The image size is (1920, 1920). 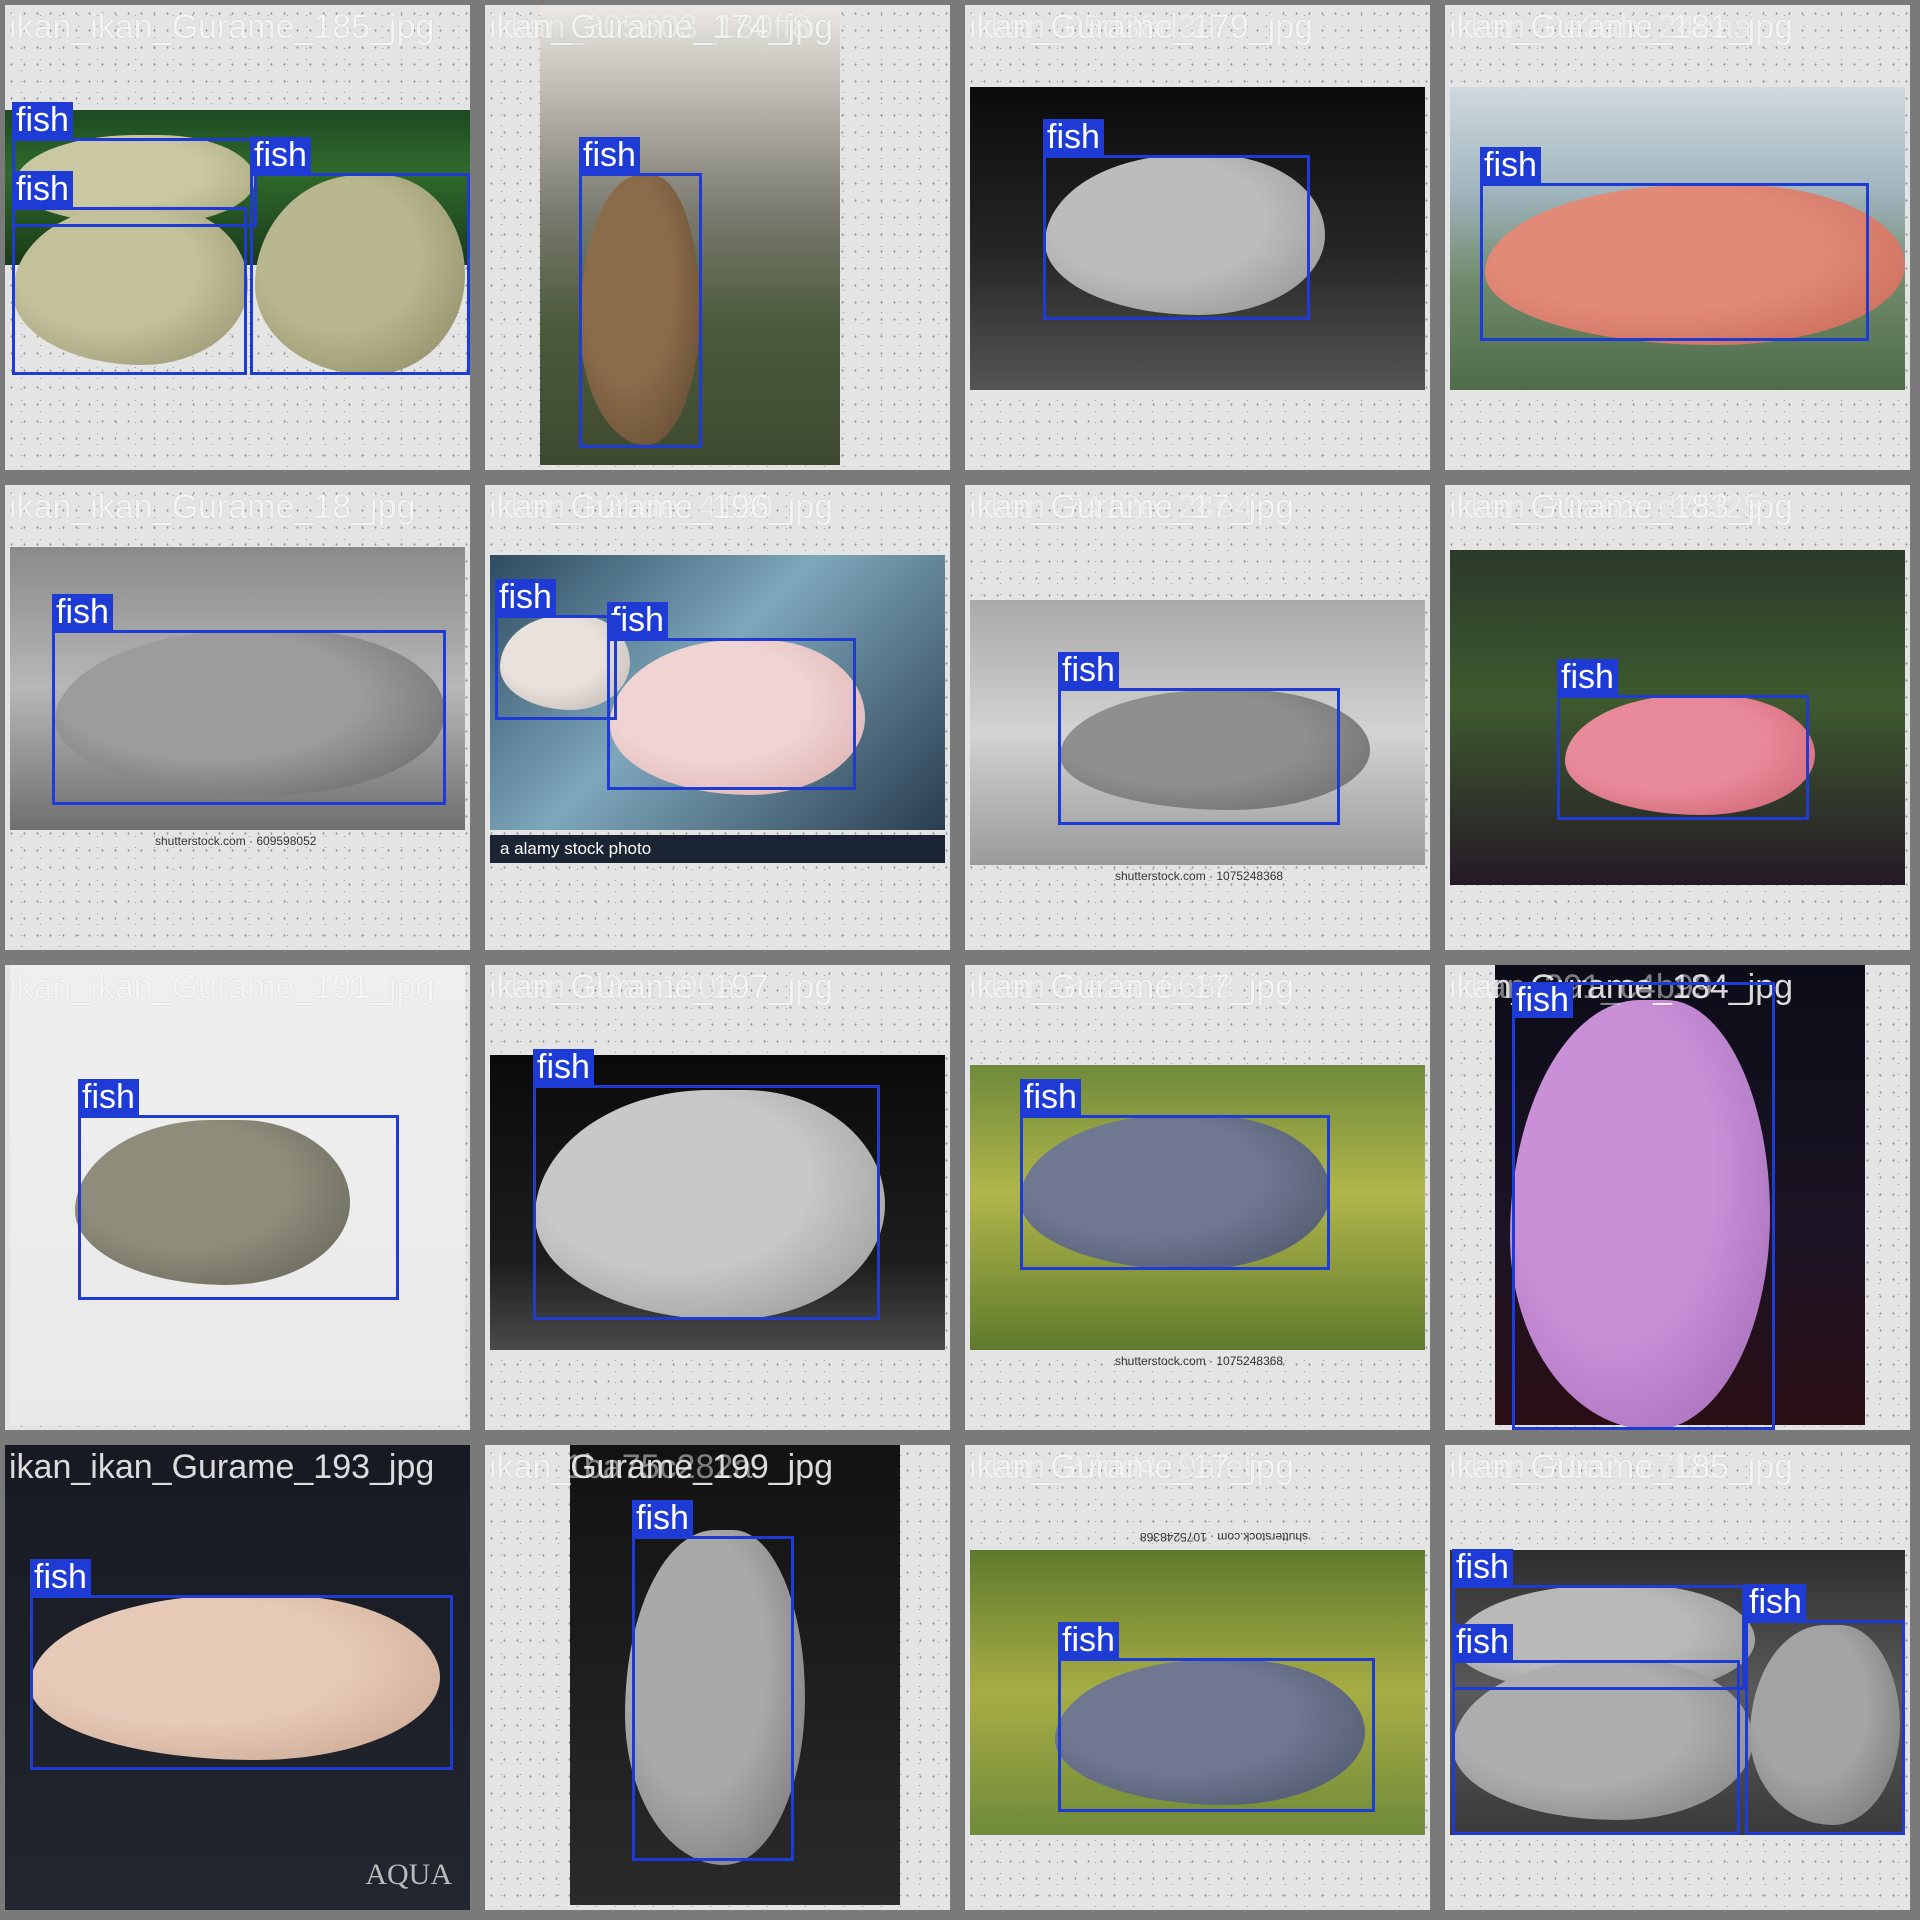 What do you see at coordinates (638, 507) in the screenshot?
I see `tile-overlay-caption: ikan_b2bde_4139` at bounding box center [638, 507].